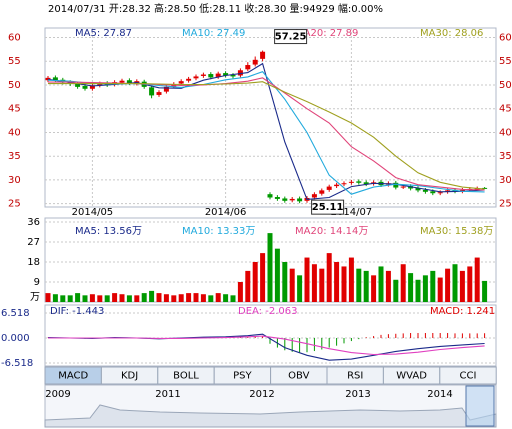  Describe the element at coordinates (167, 394) in the screenshot. I see `timeline-label: 2011` at that location.